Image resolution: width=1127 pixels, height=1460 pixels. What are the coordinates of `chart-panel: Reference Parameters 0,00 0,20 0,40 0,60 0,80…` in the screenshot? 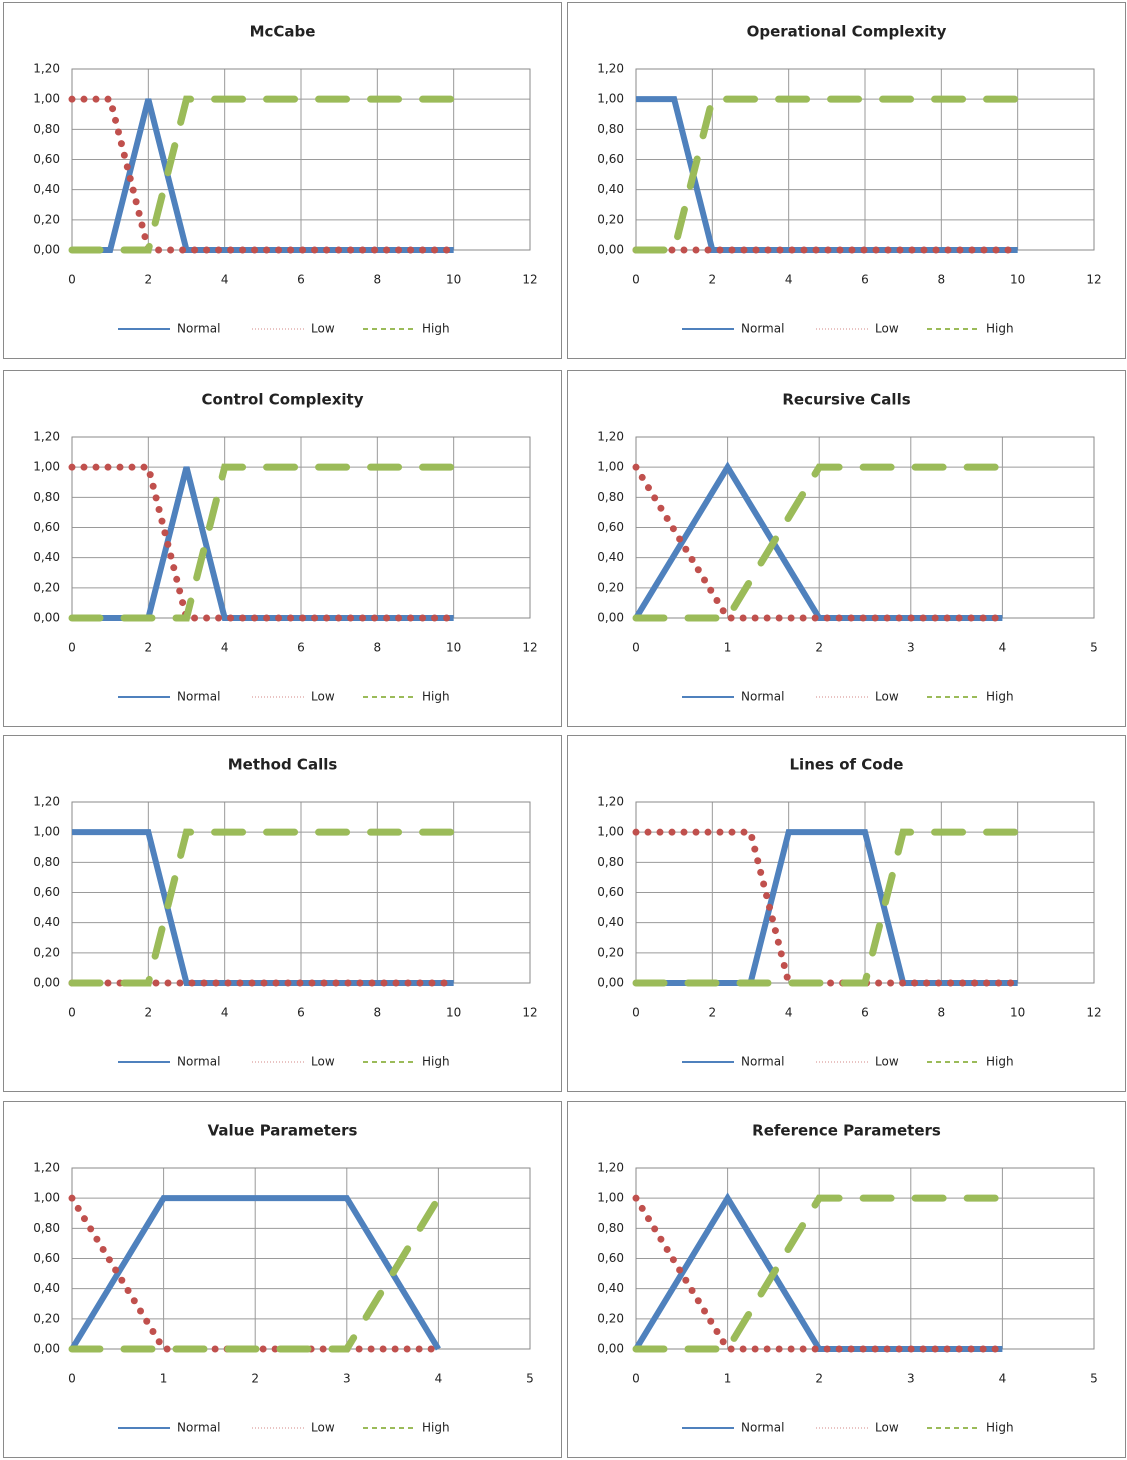 It's located at (846, 1279).